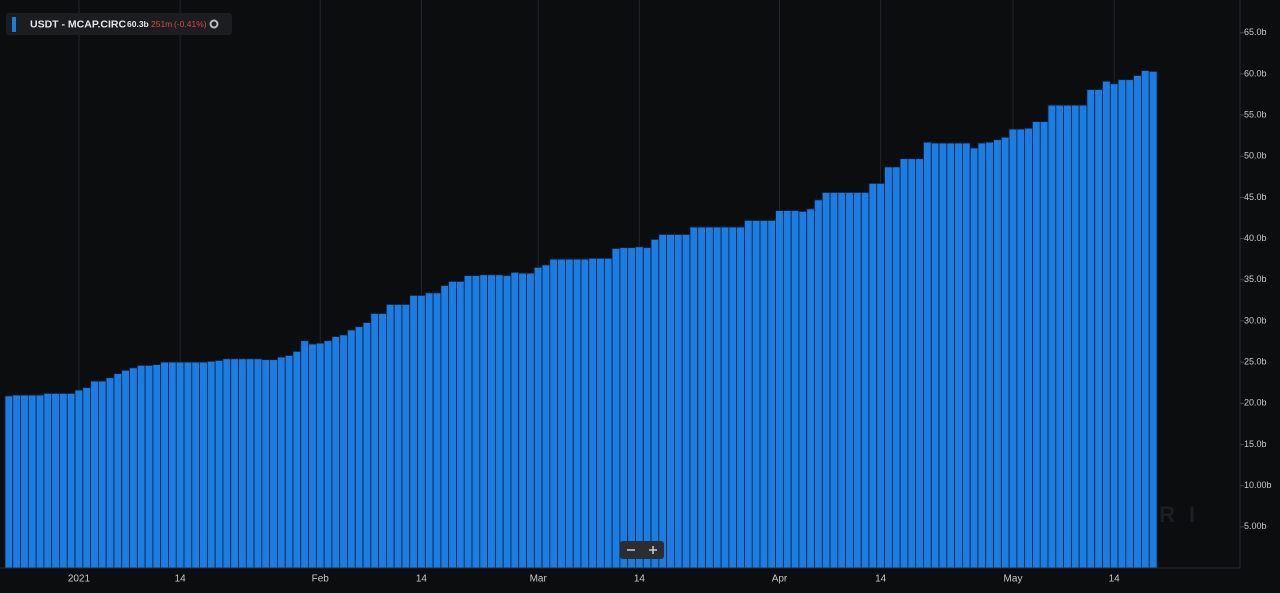  Describe the element at coordinates (1255, 114) in the screenshot. I see `y-tick-label: 55.0b` at that location.